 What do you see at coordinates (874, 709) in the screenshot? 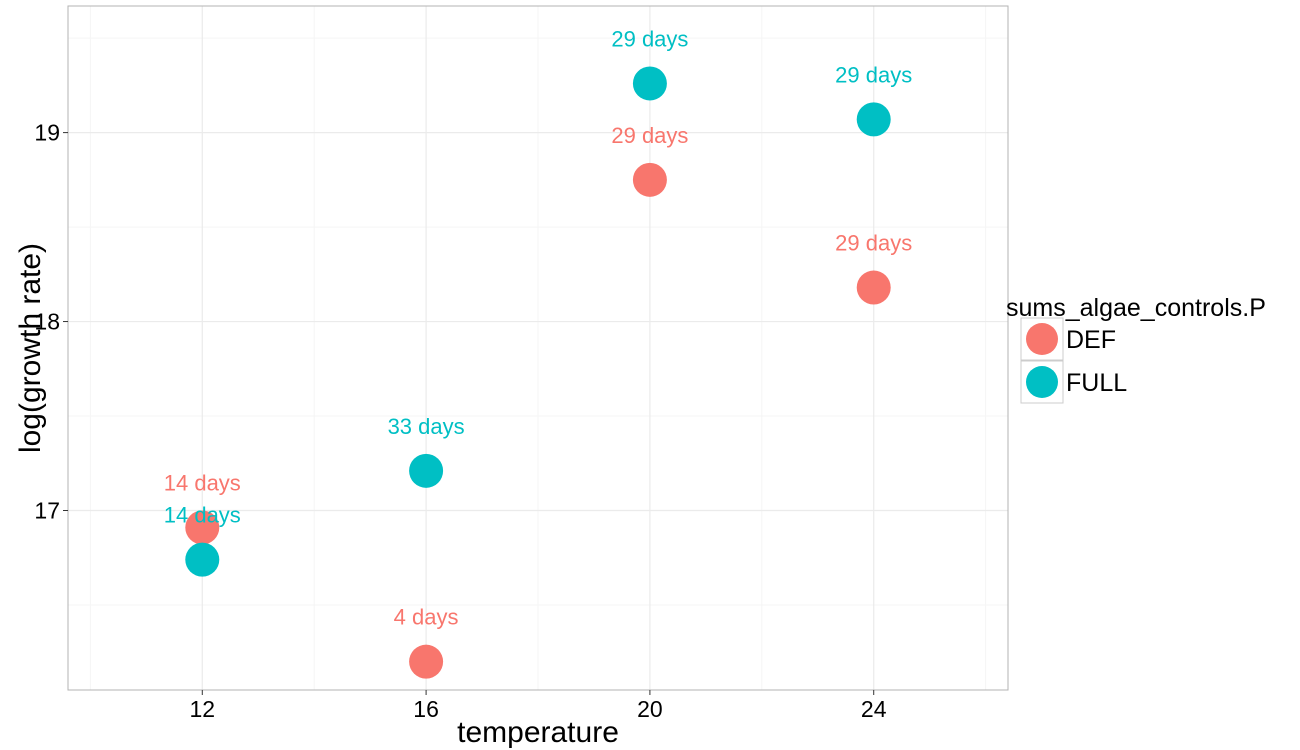
I see `x-tick-label: 24` at bounding box center [874, 709].